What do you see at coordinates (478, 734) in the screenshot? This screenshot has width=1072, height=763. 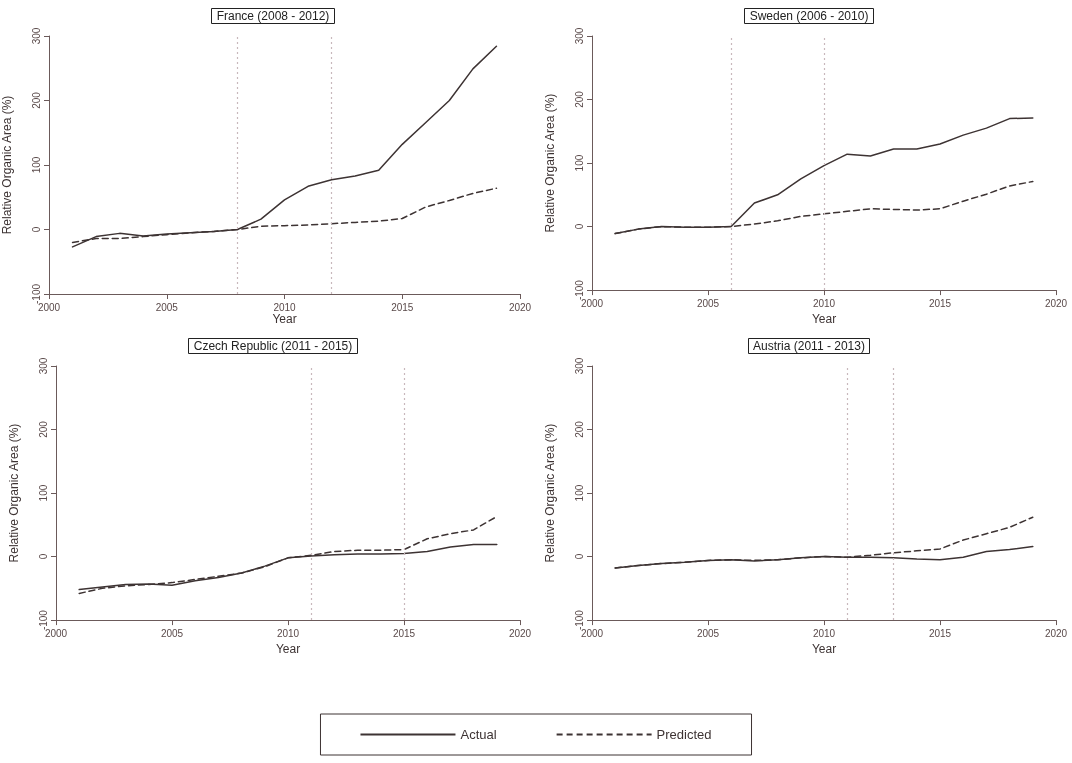 I see `legend-label: Actual` at bounding box center [478, 734].